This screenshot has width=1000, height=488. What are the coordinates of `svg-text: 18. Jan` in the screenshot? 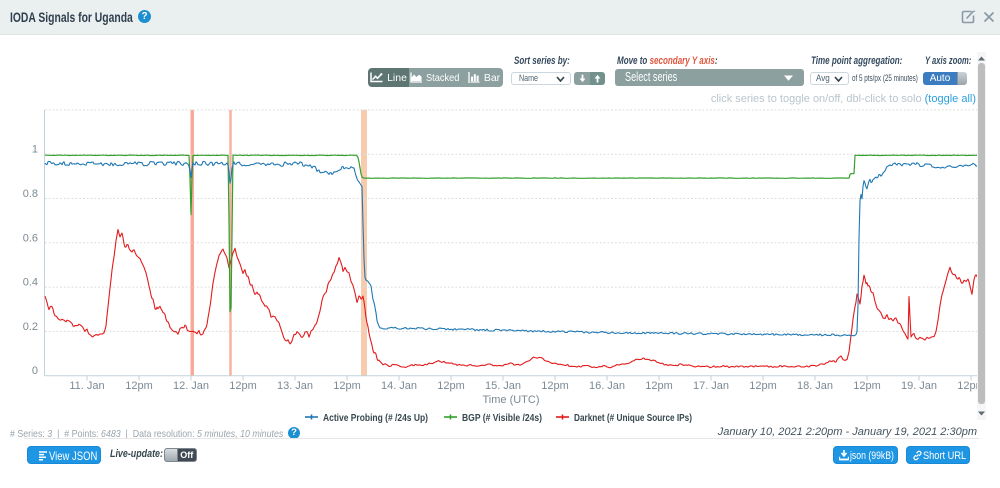 It's located at (815, 386).